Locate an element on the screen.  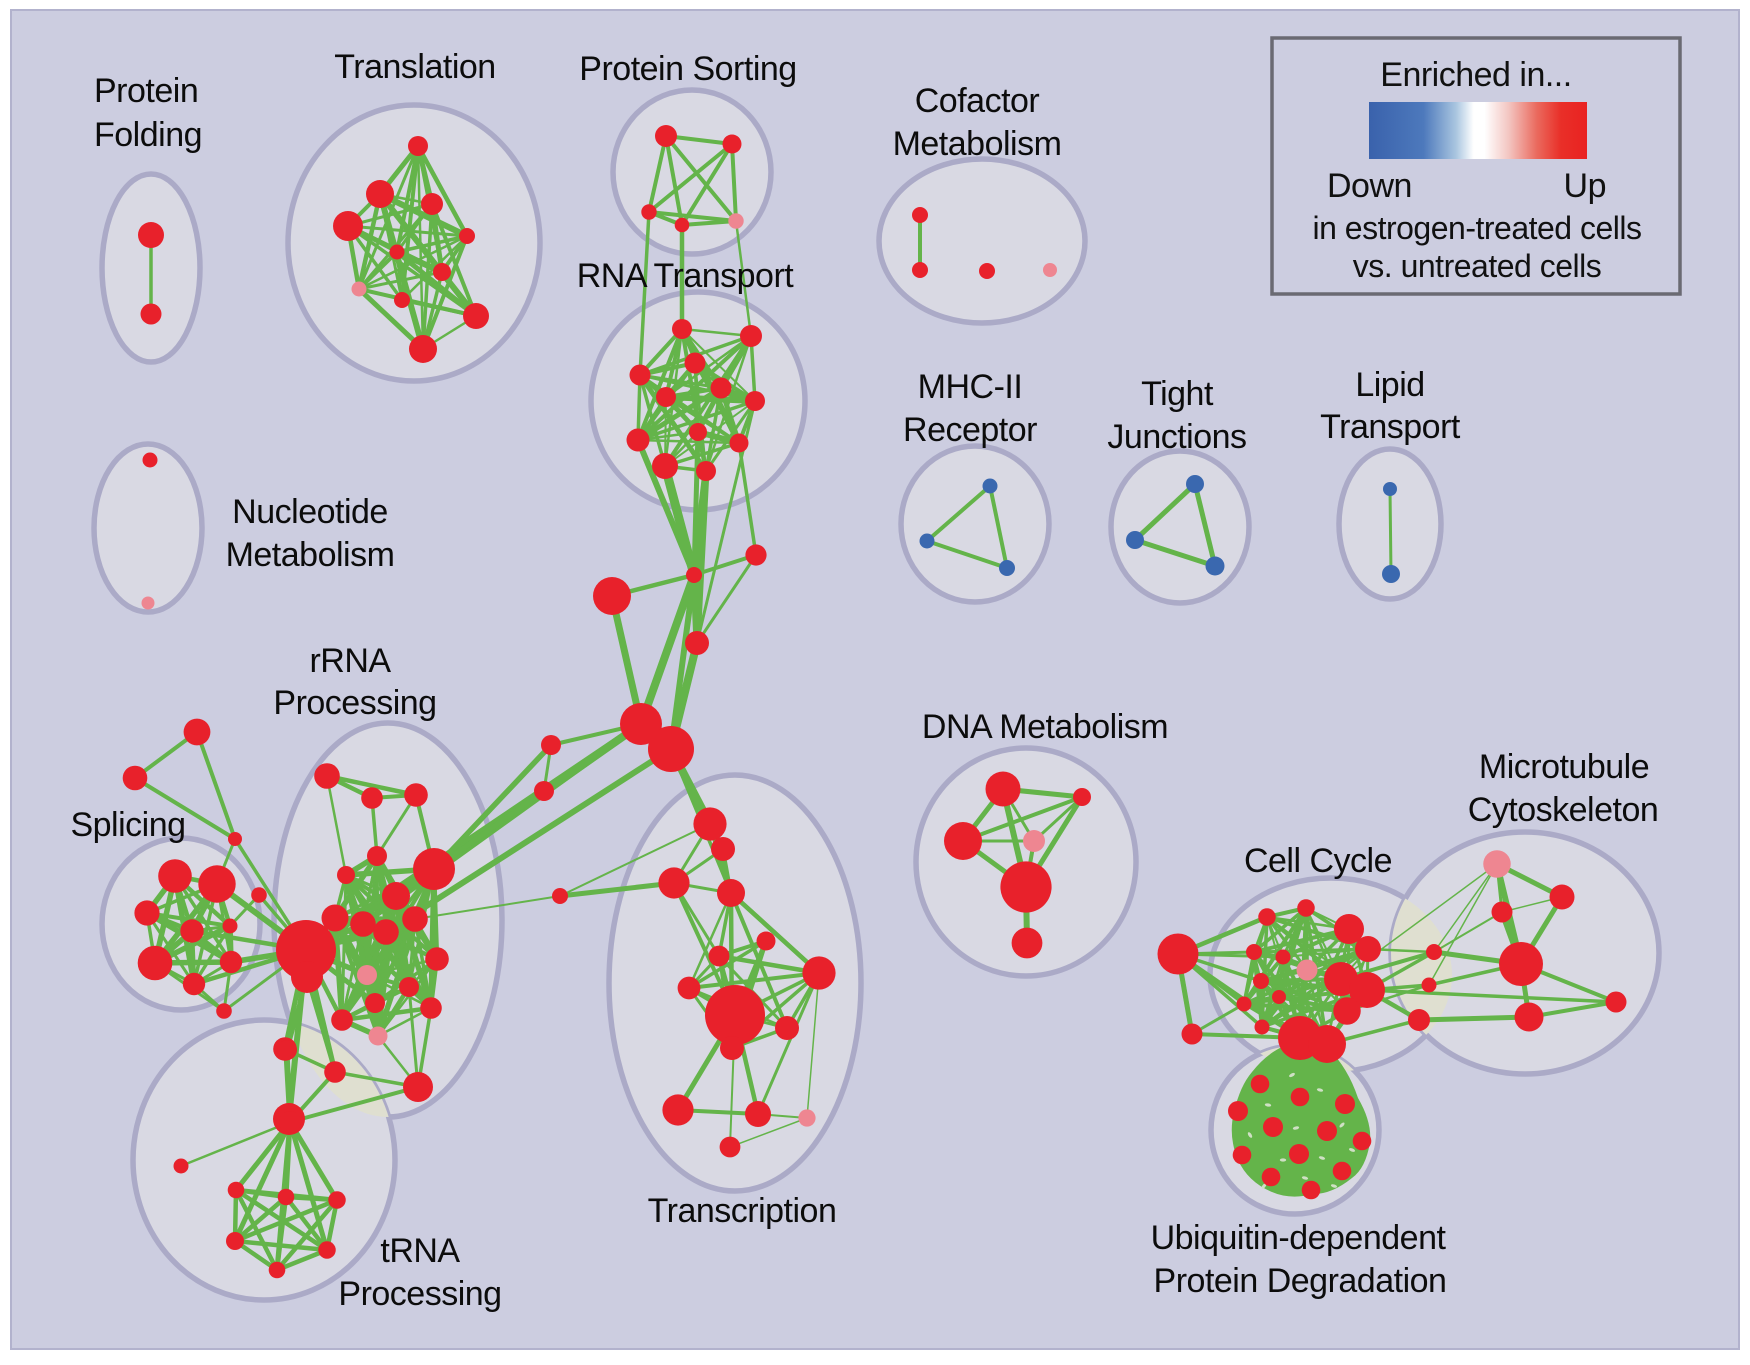
svg-text: Up is located at coordinates (1585, 186).